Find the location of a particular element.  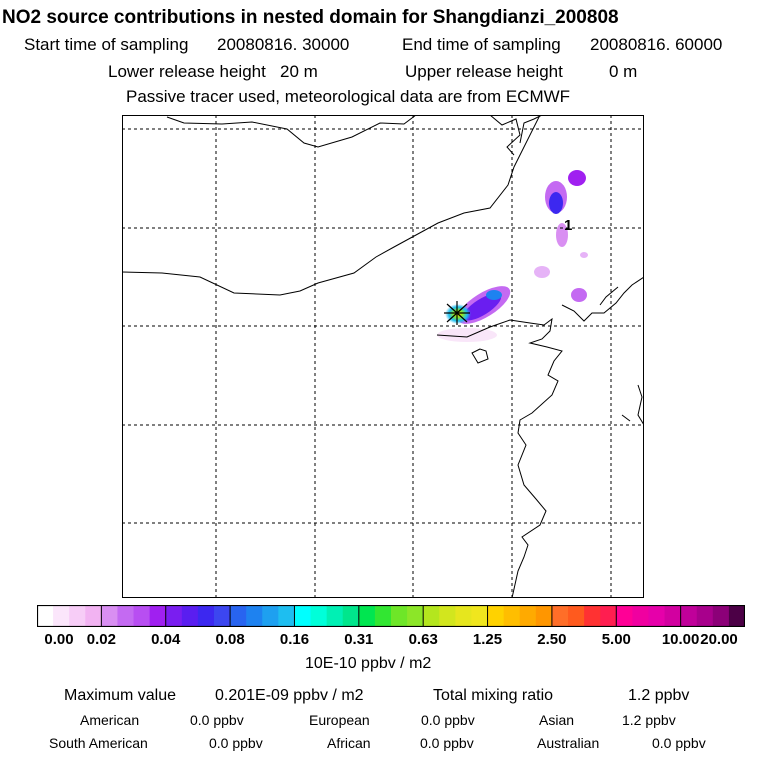

colorbar-tick-label: 2.50 is located at coordinates (552, 639).